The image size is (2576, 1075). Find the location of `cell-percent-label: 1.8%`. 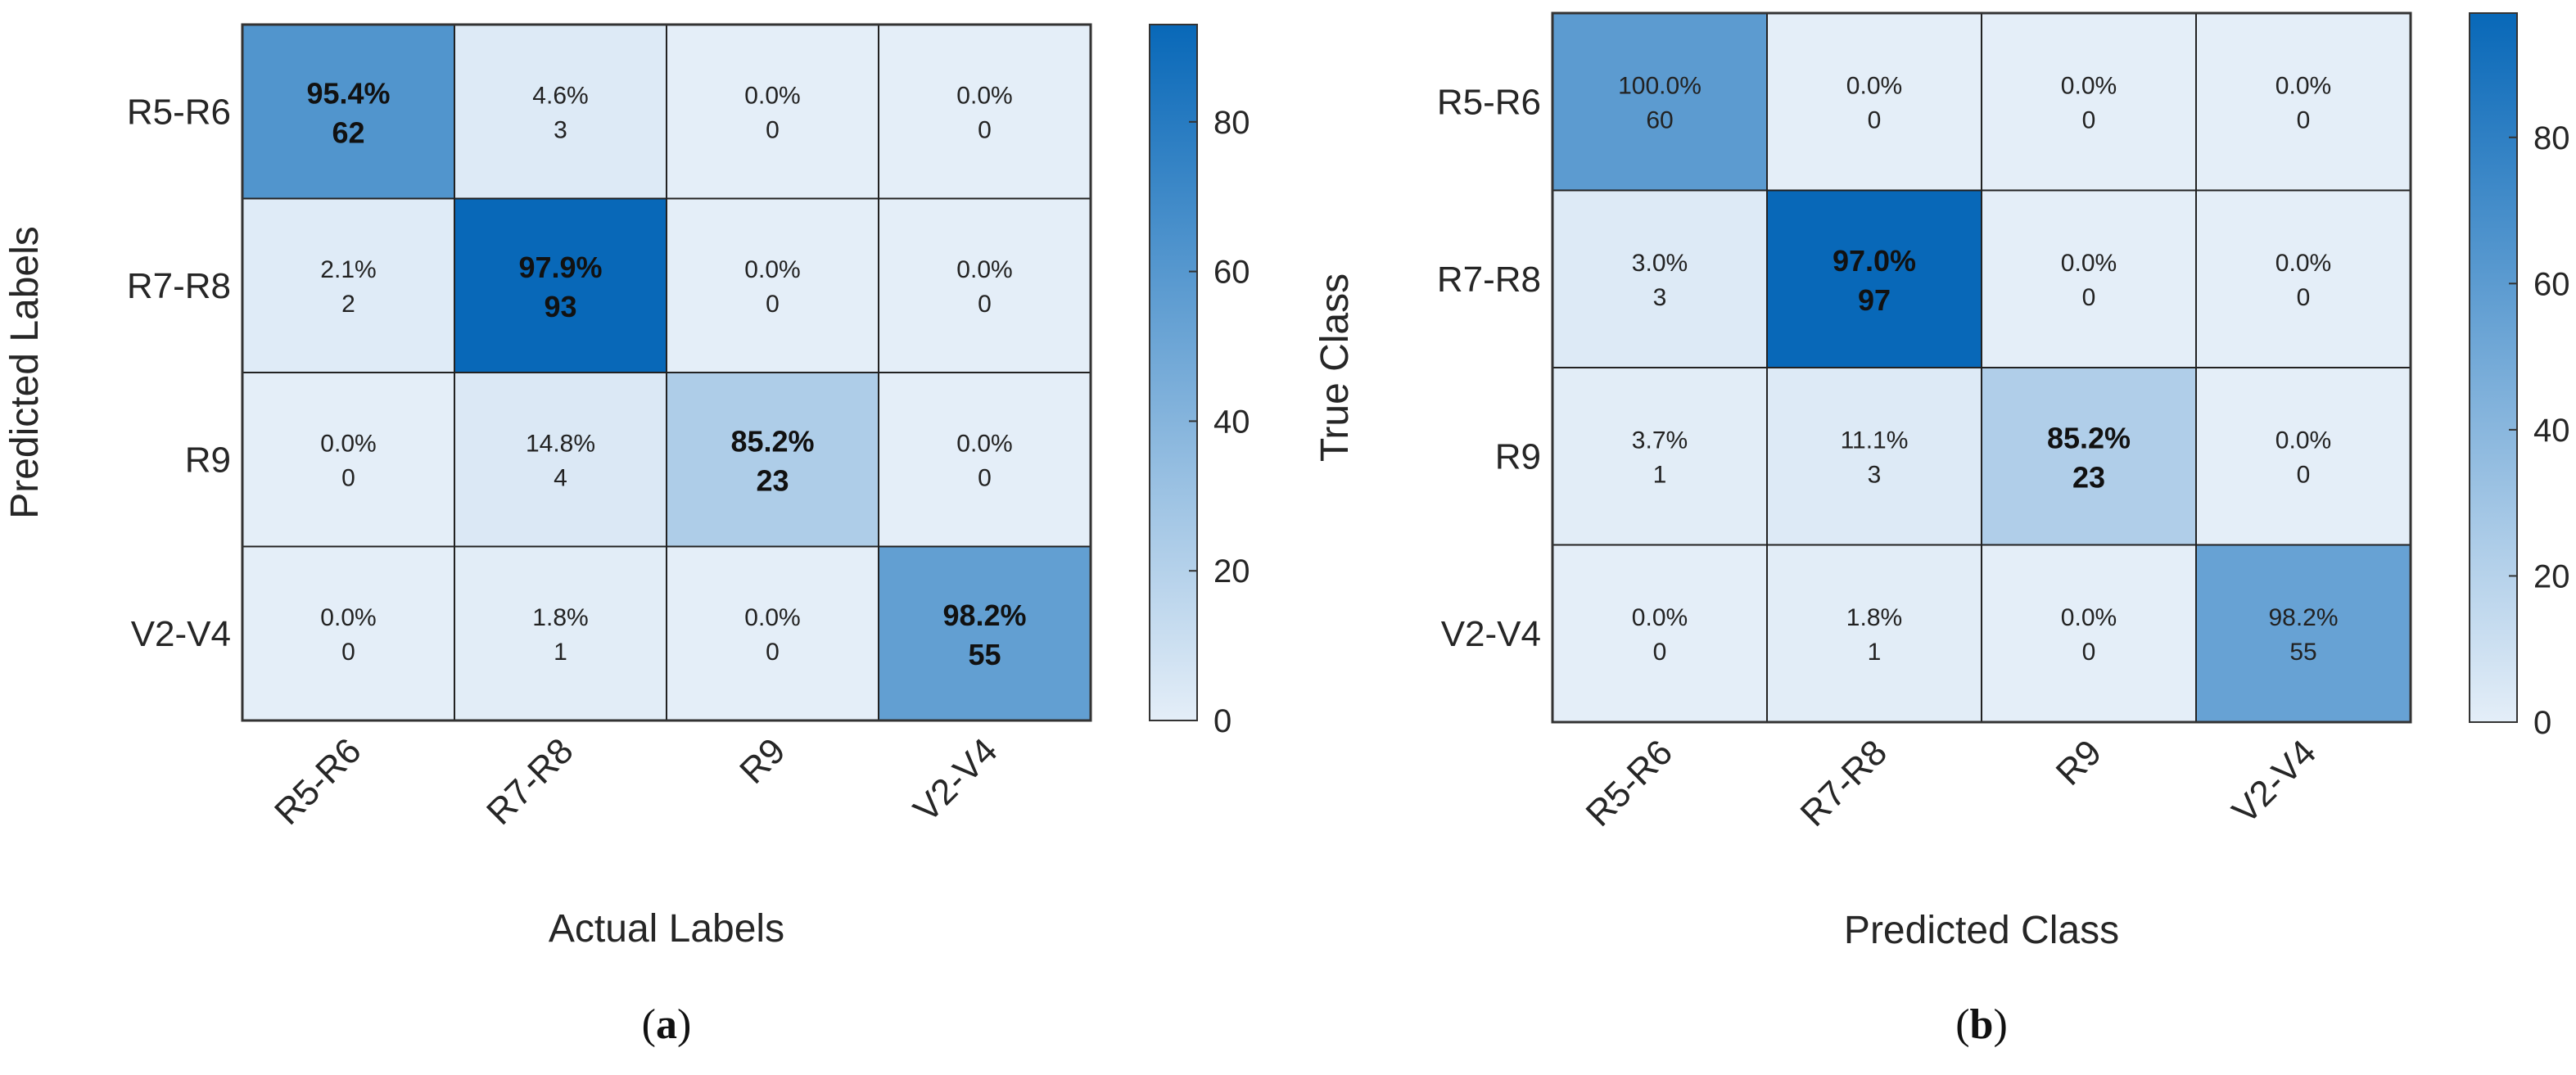

cell-percent-label: 1.8% is located at coordinates (1874, 617).